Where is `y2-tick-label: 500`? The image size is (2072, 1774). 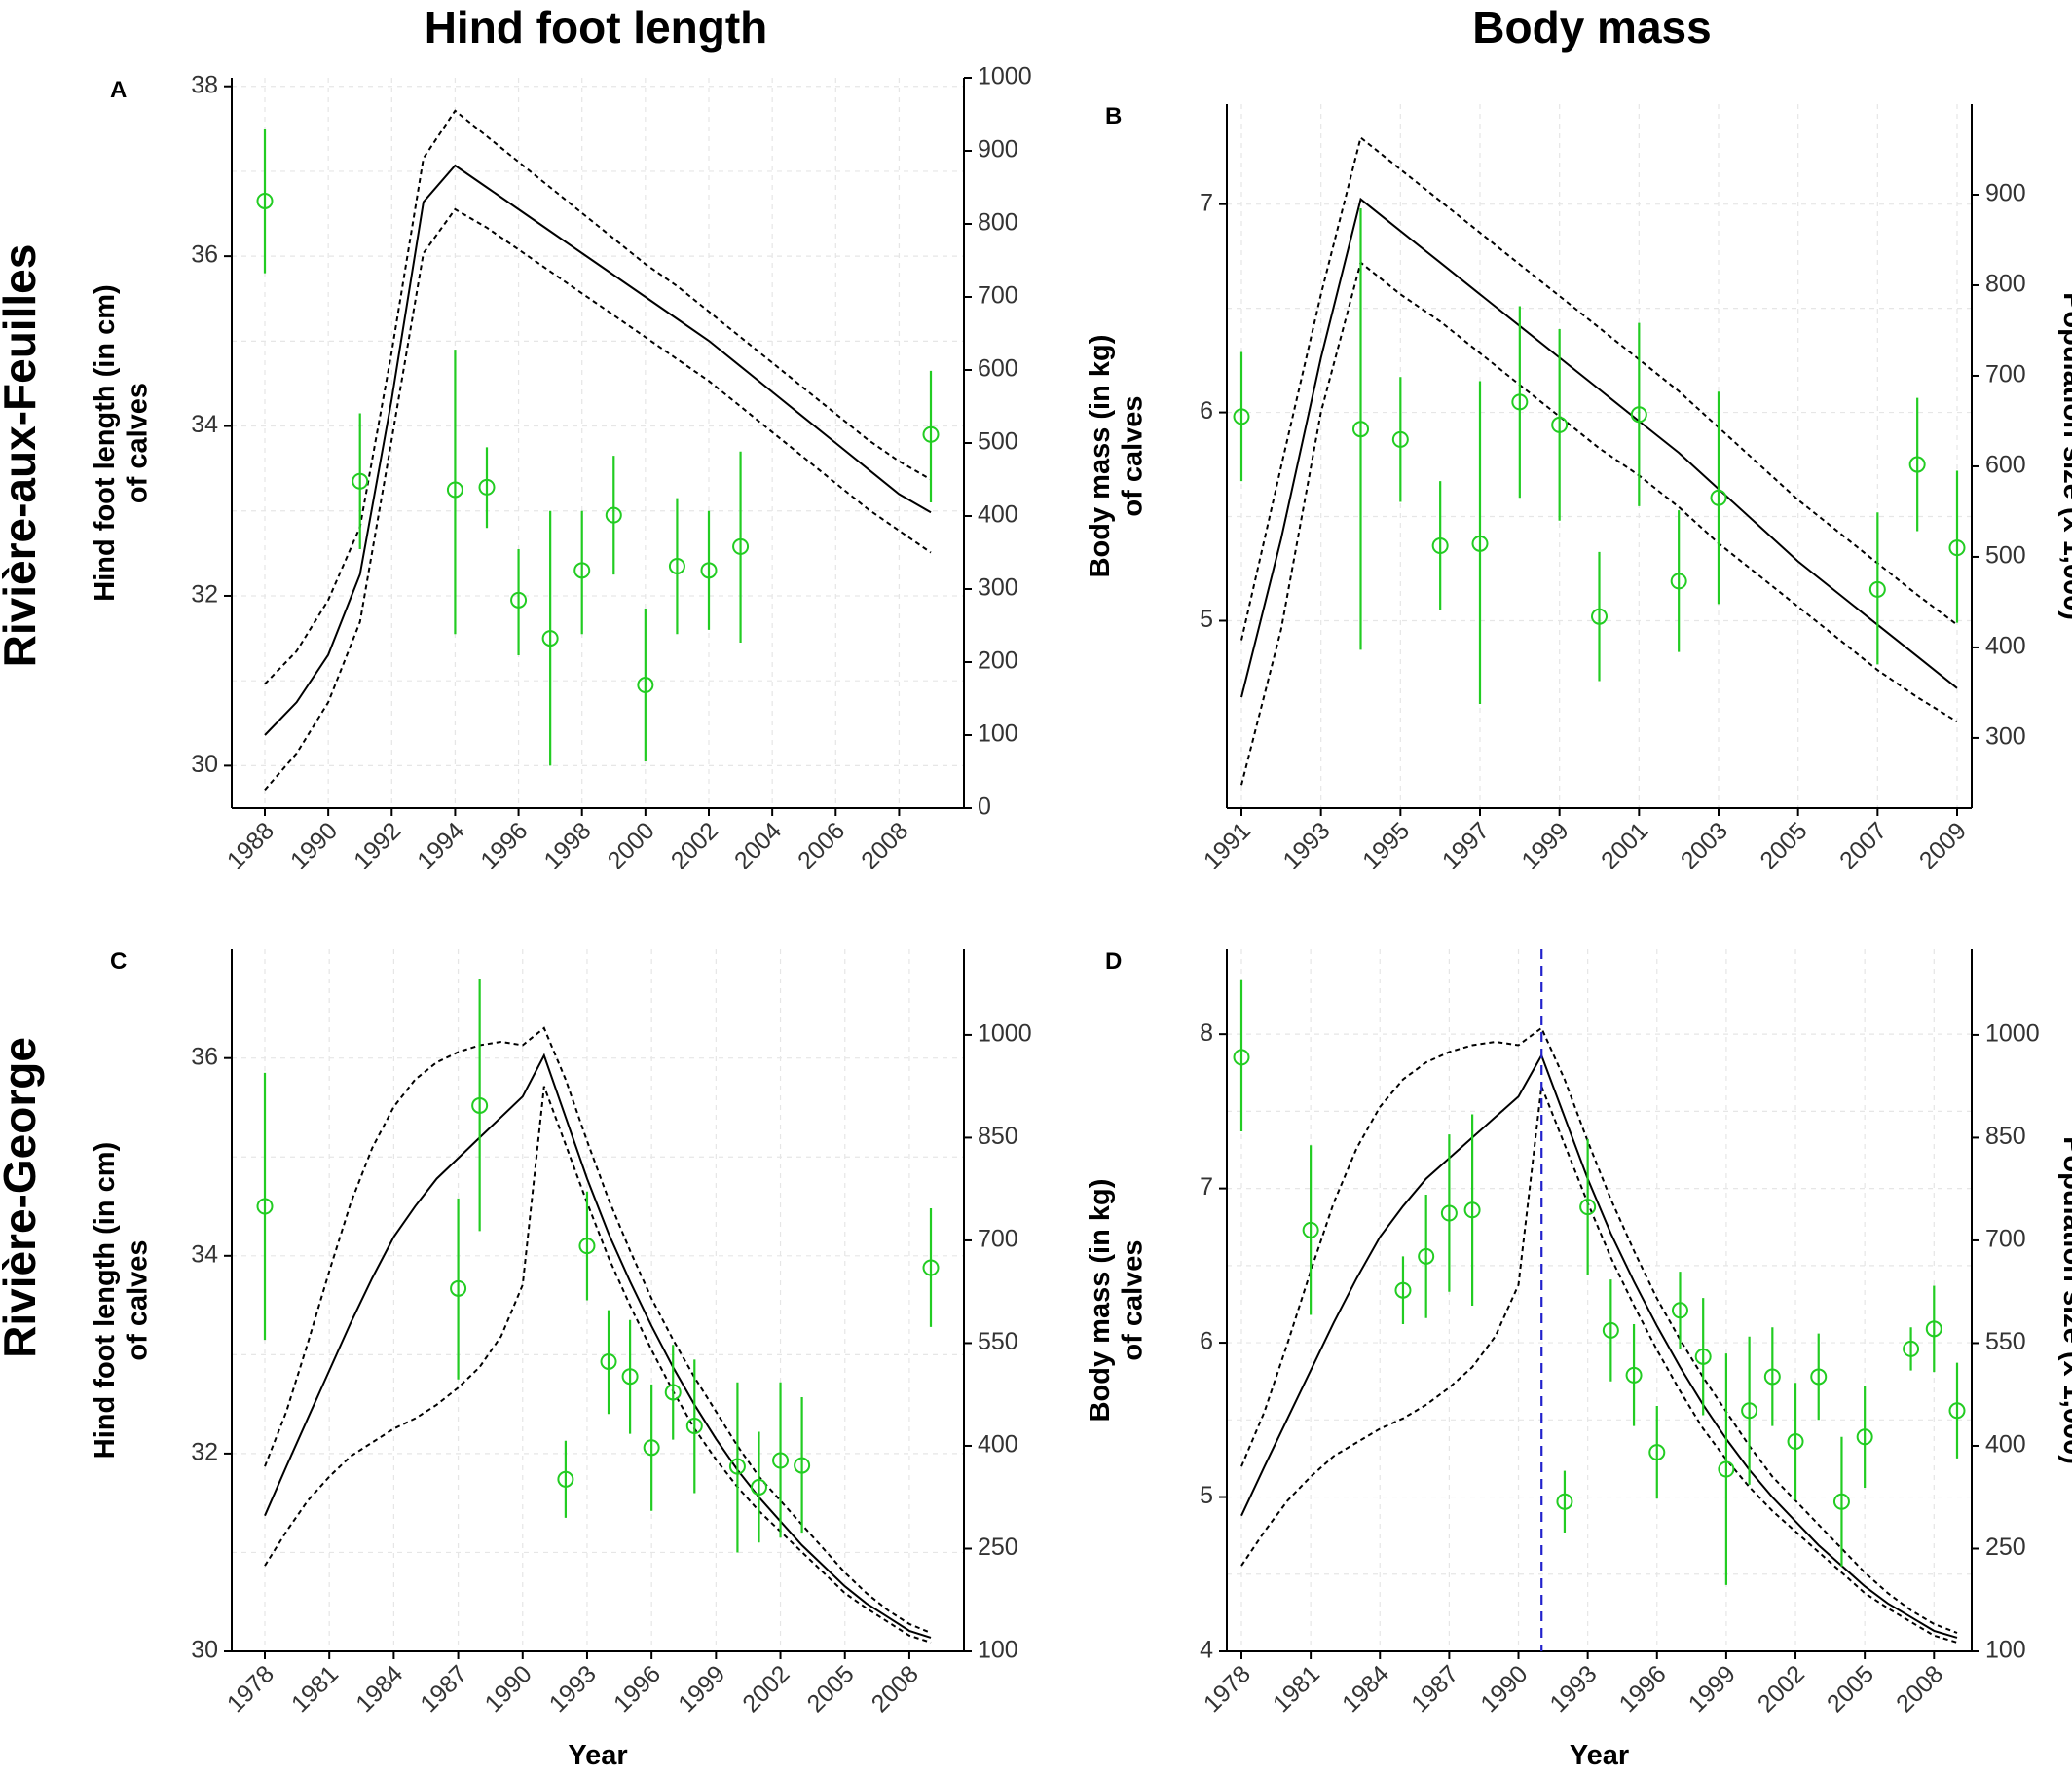 y2-tick-label: 500 is located at coordinates (2005, 556).